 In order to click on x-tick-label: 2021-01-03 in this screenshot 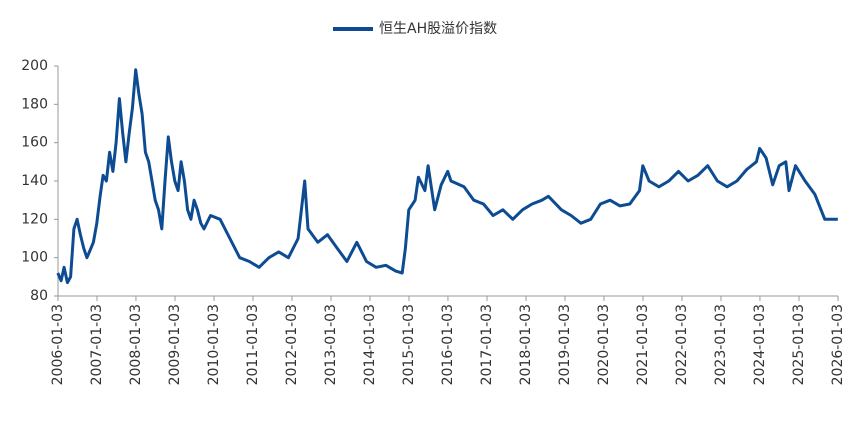, I will do `click(643, 344)`.